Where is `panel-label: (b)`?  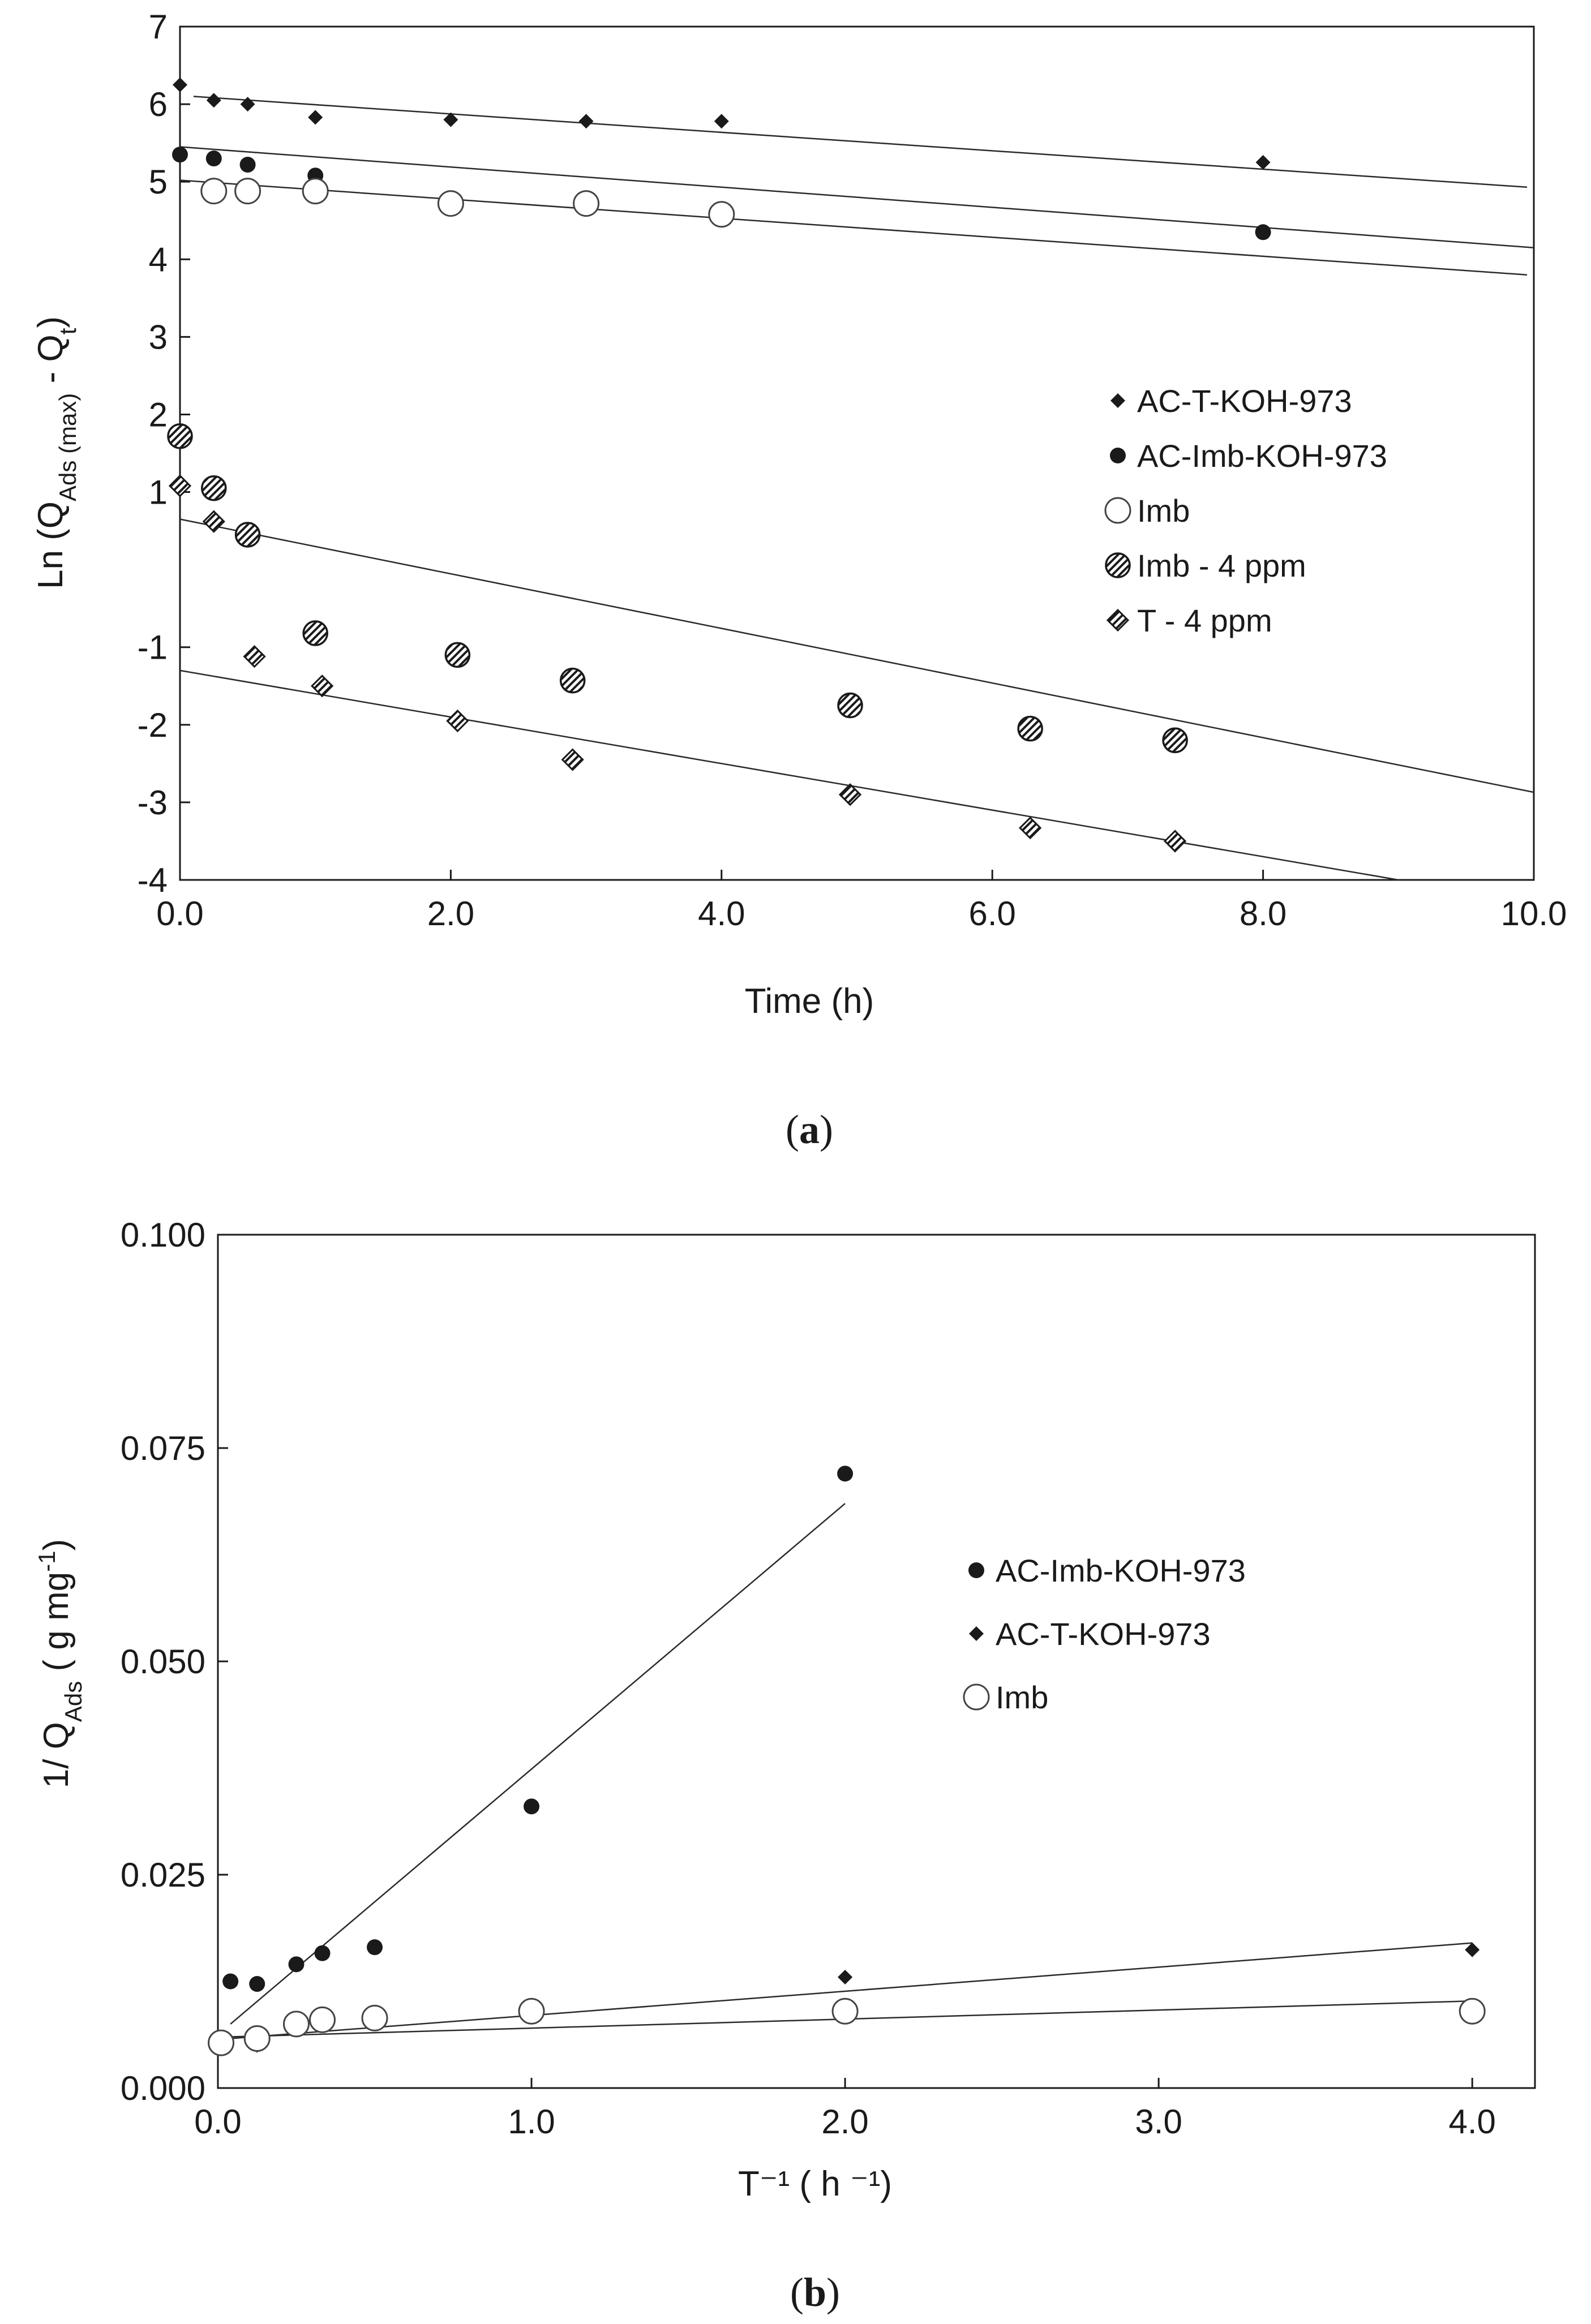 panel-label: (b) is located at coordinates (815, 2292).